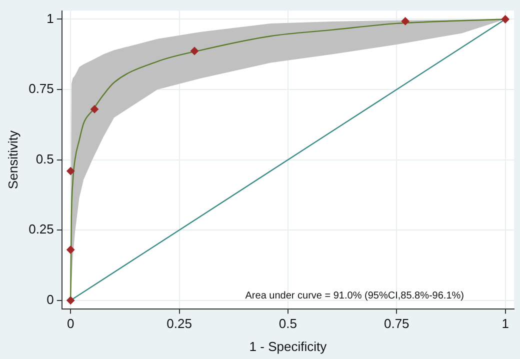 The image size is (520, 359). Describe the element at coordinates (45, 158) in the screenshot. I see `y-tick-label: 0.5` at that location.